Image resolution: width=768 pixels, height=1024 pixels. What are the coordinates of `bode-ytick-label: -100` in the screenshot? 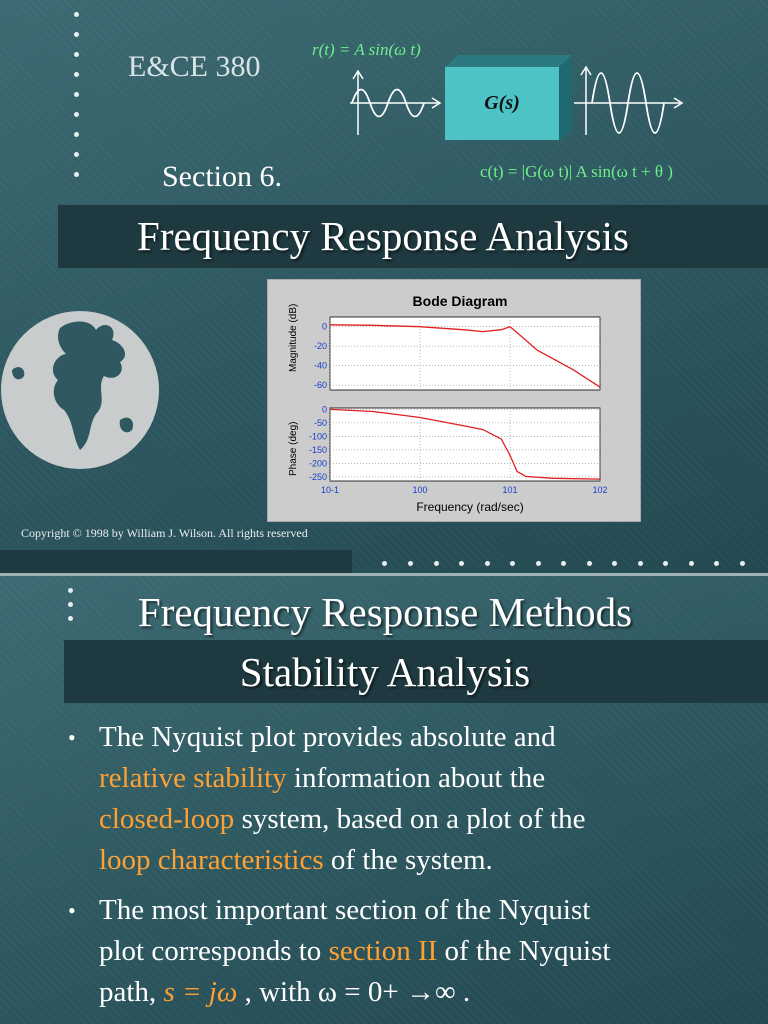 It's located at (318, 436).